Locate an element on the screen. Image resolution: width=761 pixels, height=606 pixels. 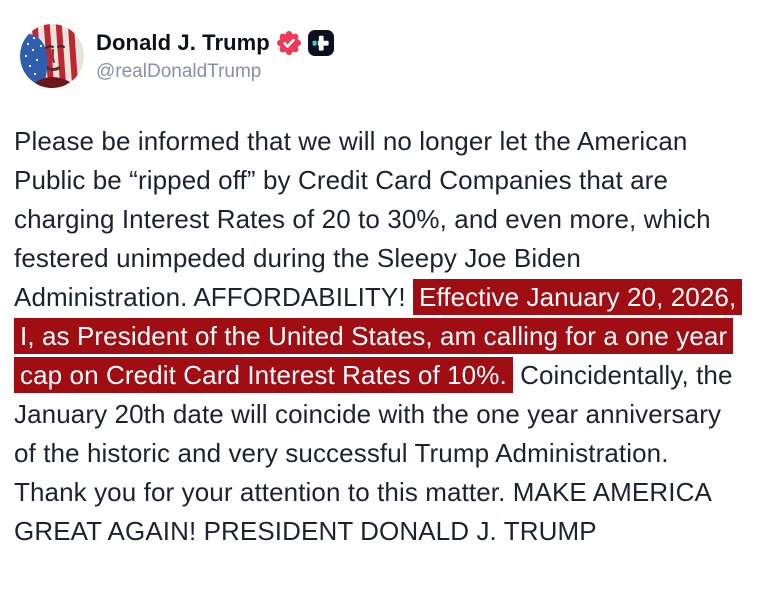
name-row: Donald J. Trump is located at coordinates (215, 42).